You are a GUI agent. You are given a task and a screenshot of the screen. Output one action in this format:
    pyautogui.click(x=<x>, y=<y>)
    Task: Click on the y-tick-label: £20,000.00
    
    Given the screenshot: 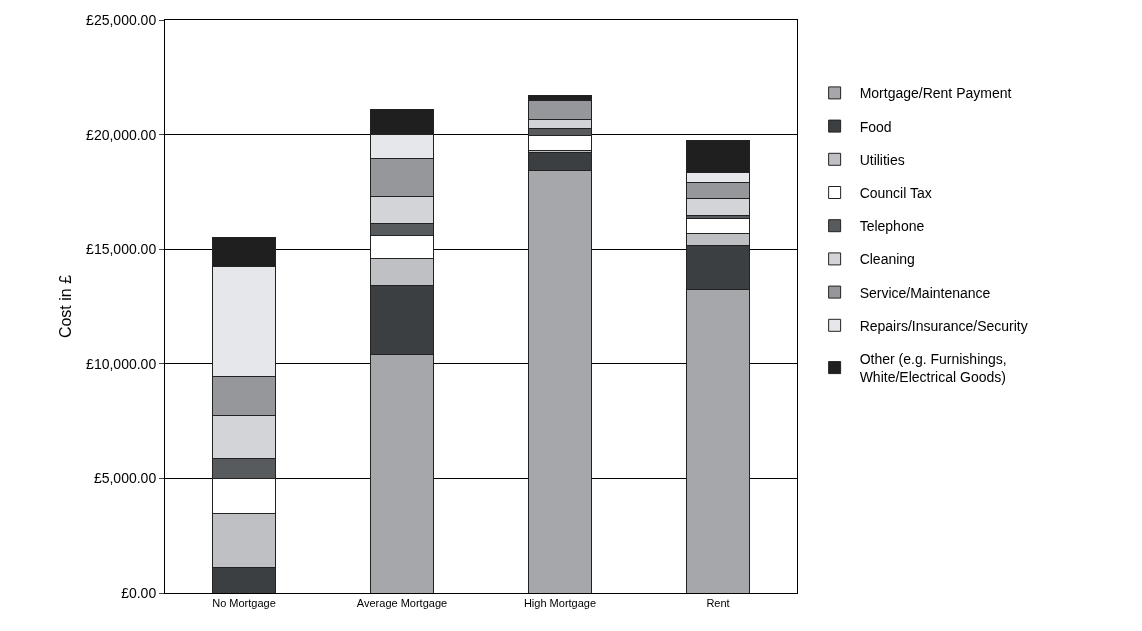 What is the action you would take?
    pyautogui.click(x=121, y=134)
    